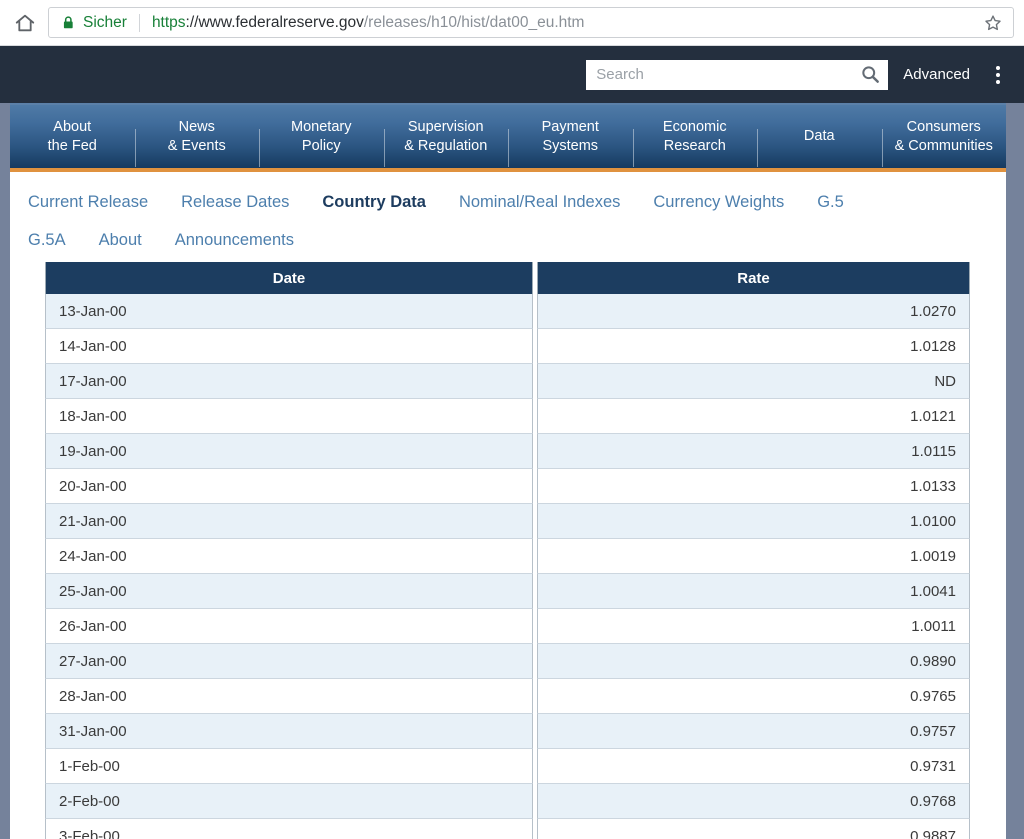 This screenshot has width=1024, height=839. I want to click on subnav-item-nominal-real-indexes: Nominal/Real Indexes, so click(539, 202).